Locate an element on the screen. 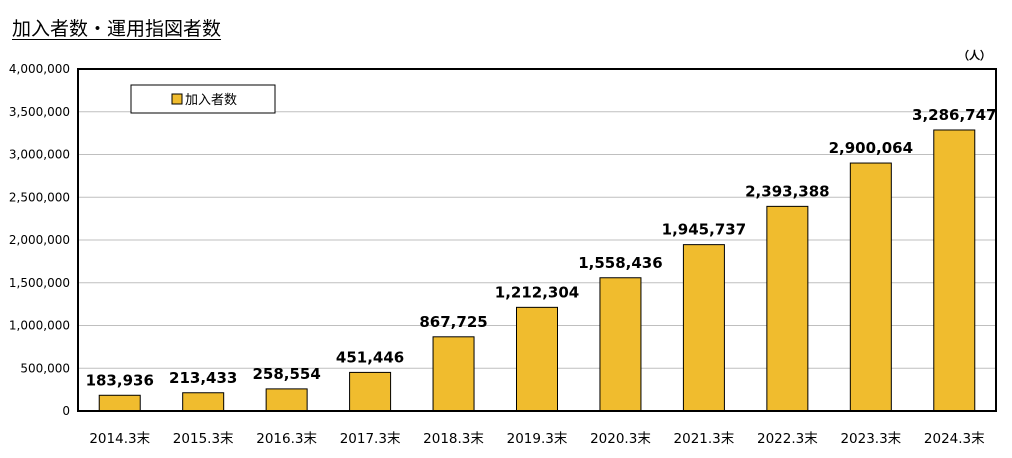  x-tick-label: 2022.3末 is located at coordinates (787, 439).